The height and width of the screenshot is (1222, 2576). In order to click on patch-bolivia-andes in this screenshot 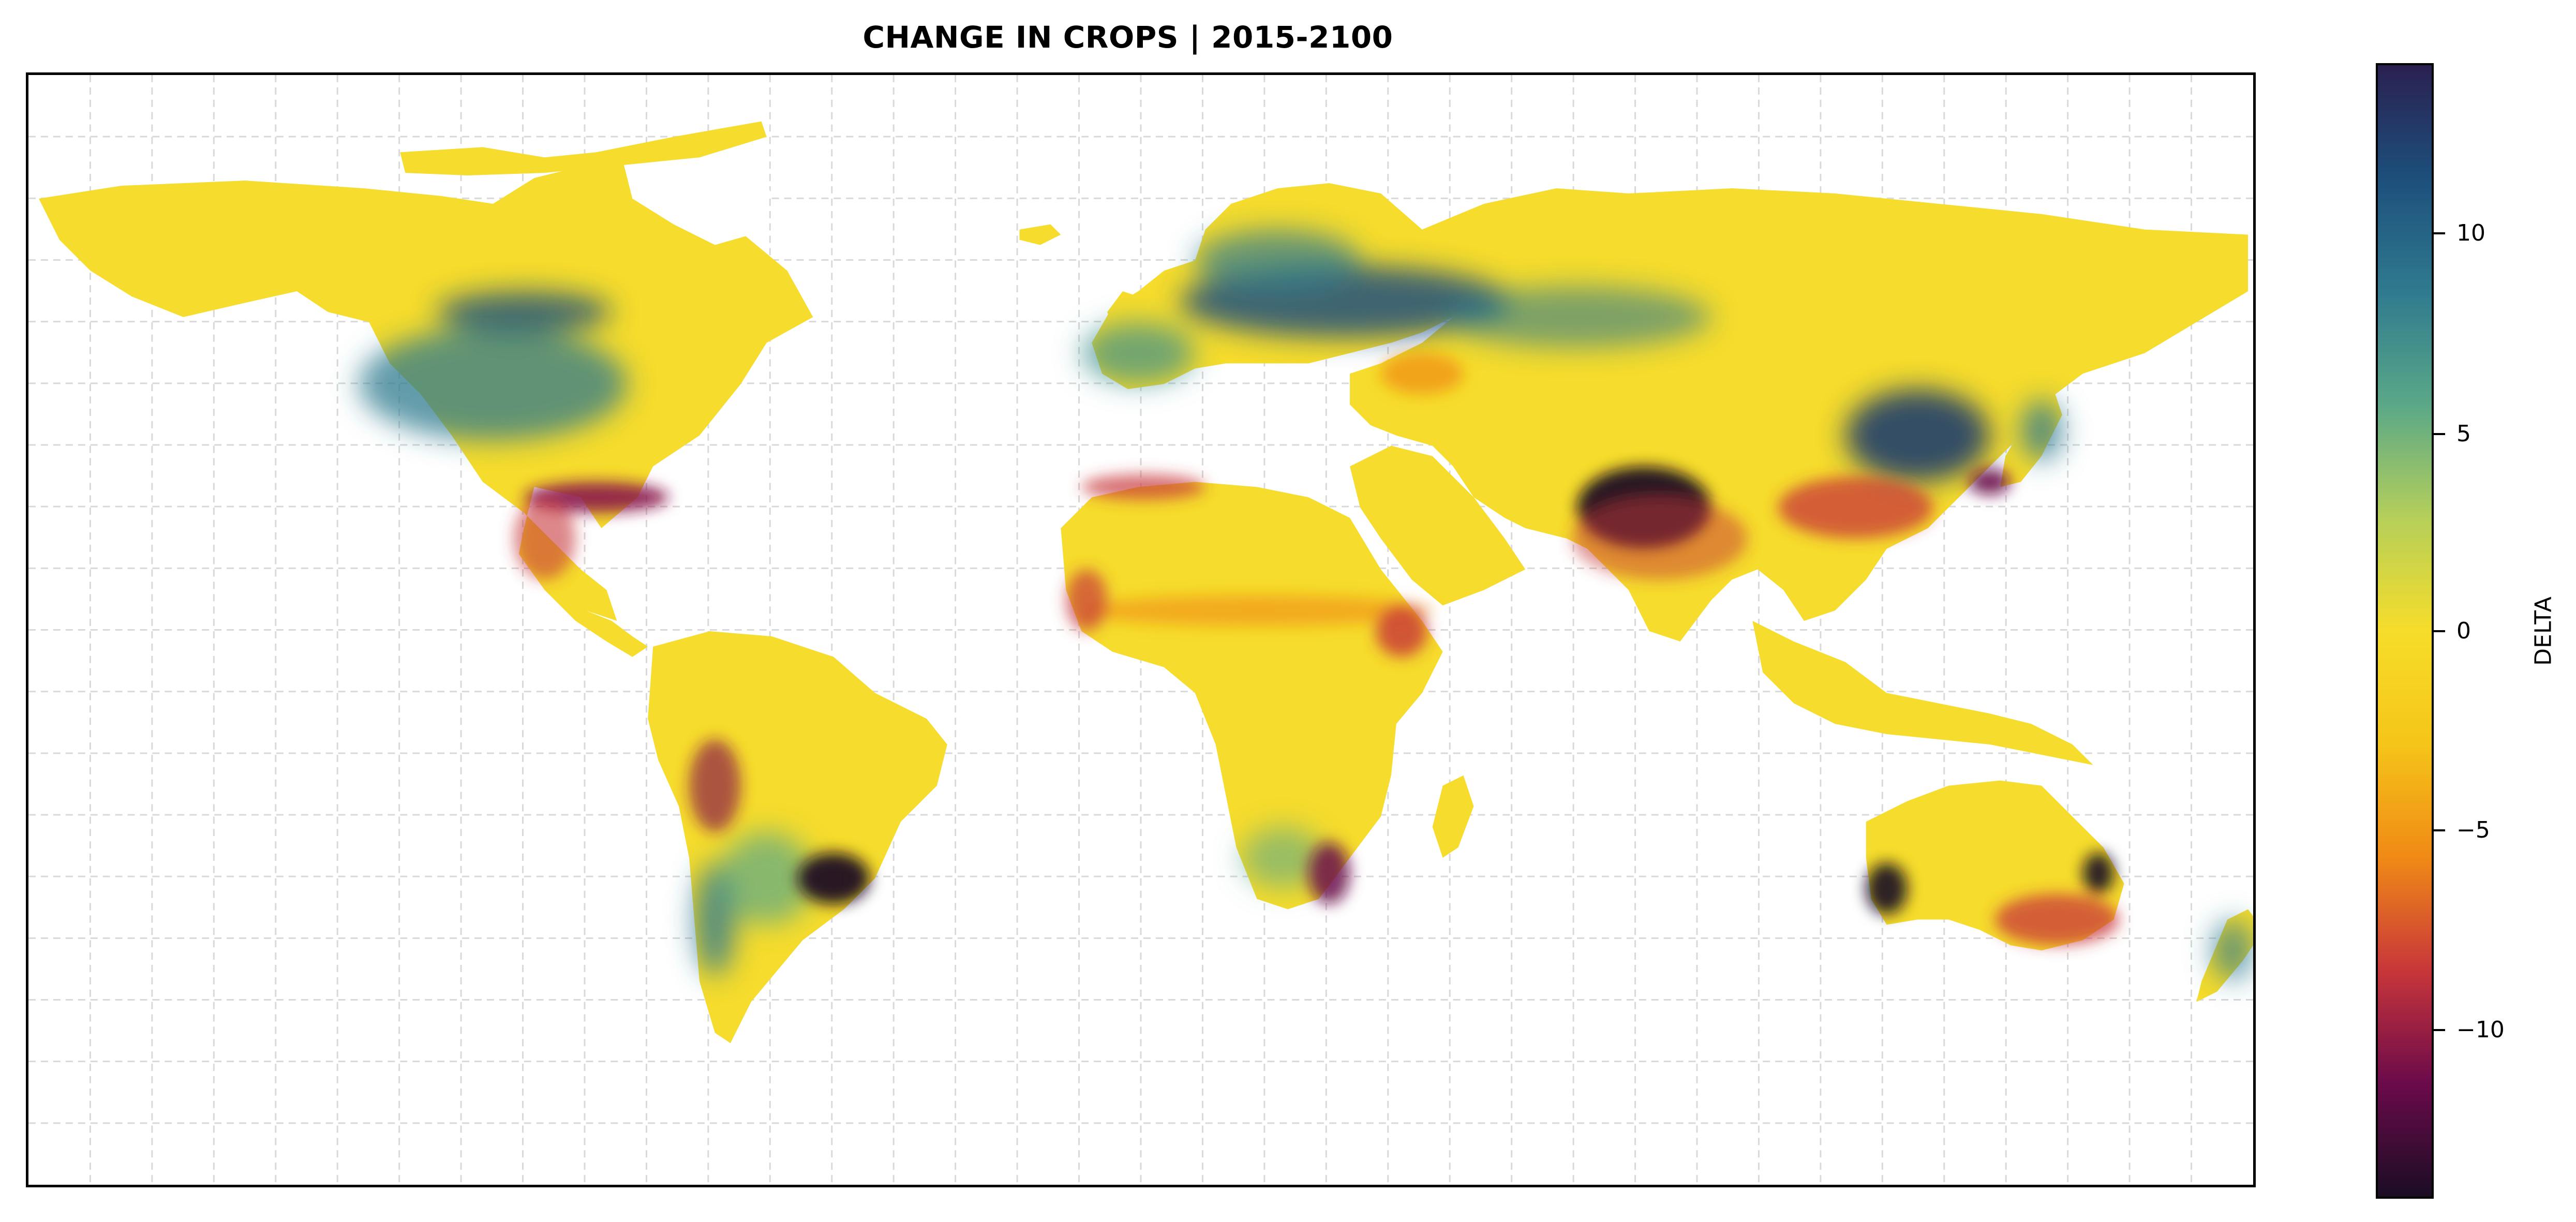, I will do `click(715, 786)`.